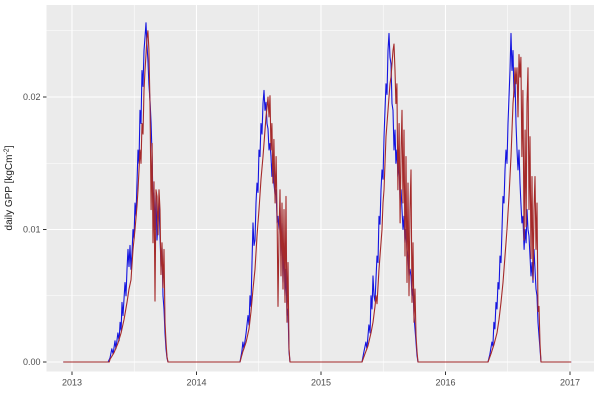 This screenshot has width=600, height=400. I want to click on y-axis-title: daily GPP [kgCm-2], so click(10, 187).